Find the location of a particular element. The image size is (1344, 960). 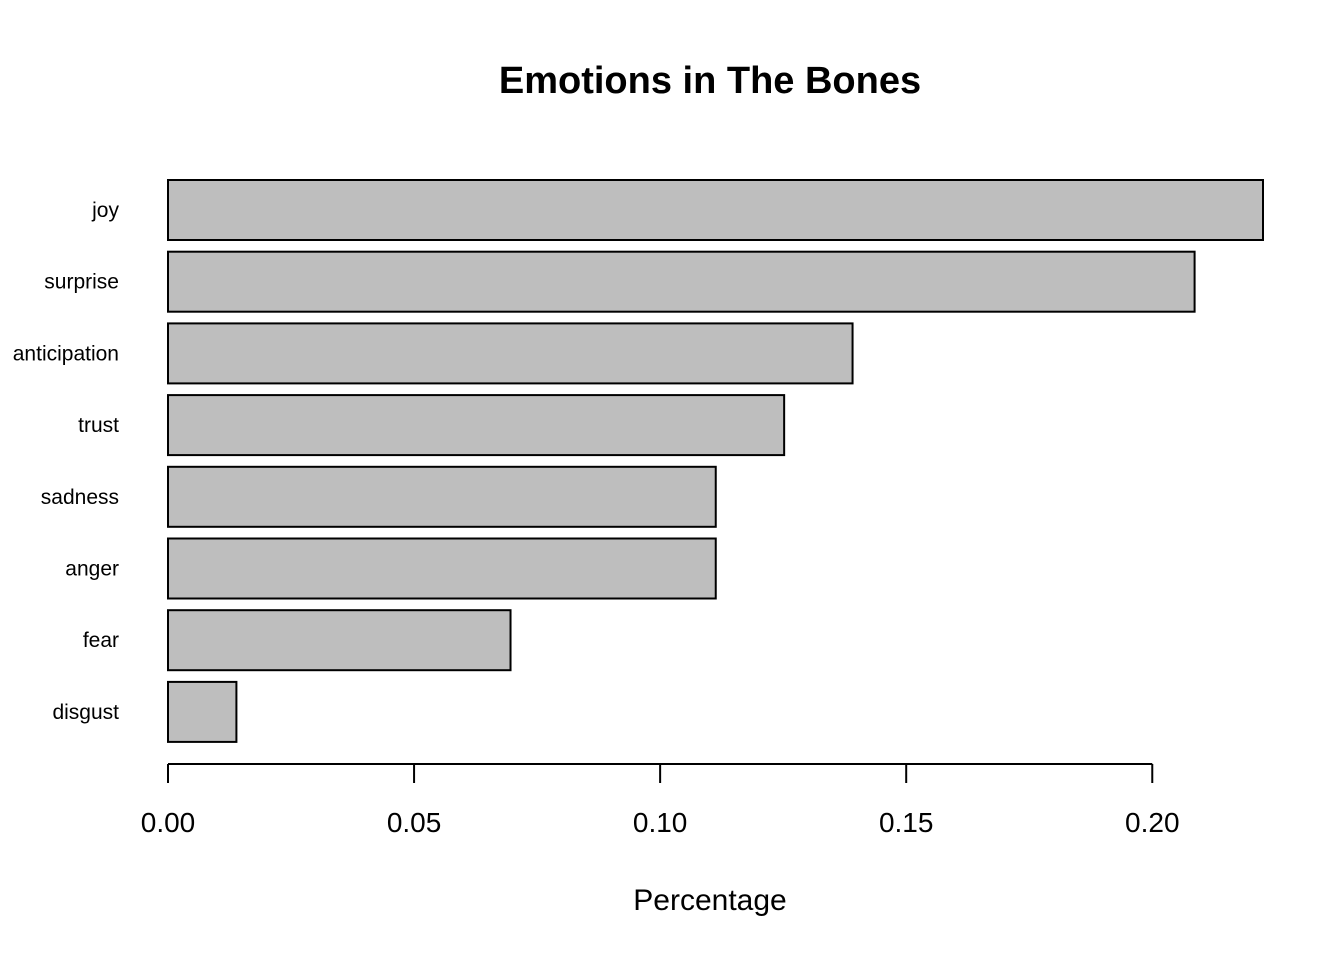

bar-trust is located at coordinates (476, 425).